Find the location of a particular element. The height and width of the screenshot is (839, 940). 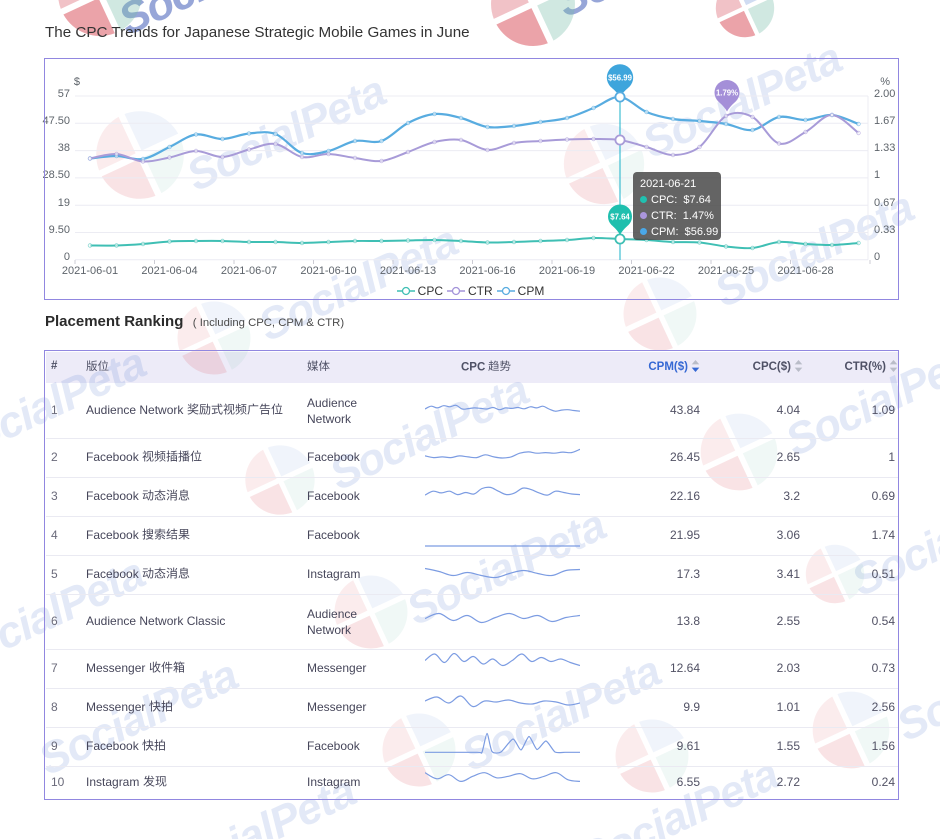

svg-text: 1.79% is located at coordinates (727, 92).